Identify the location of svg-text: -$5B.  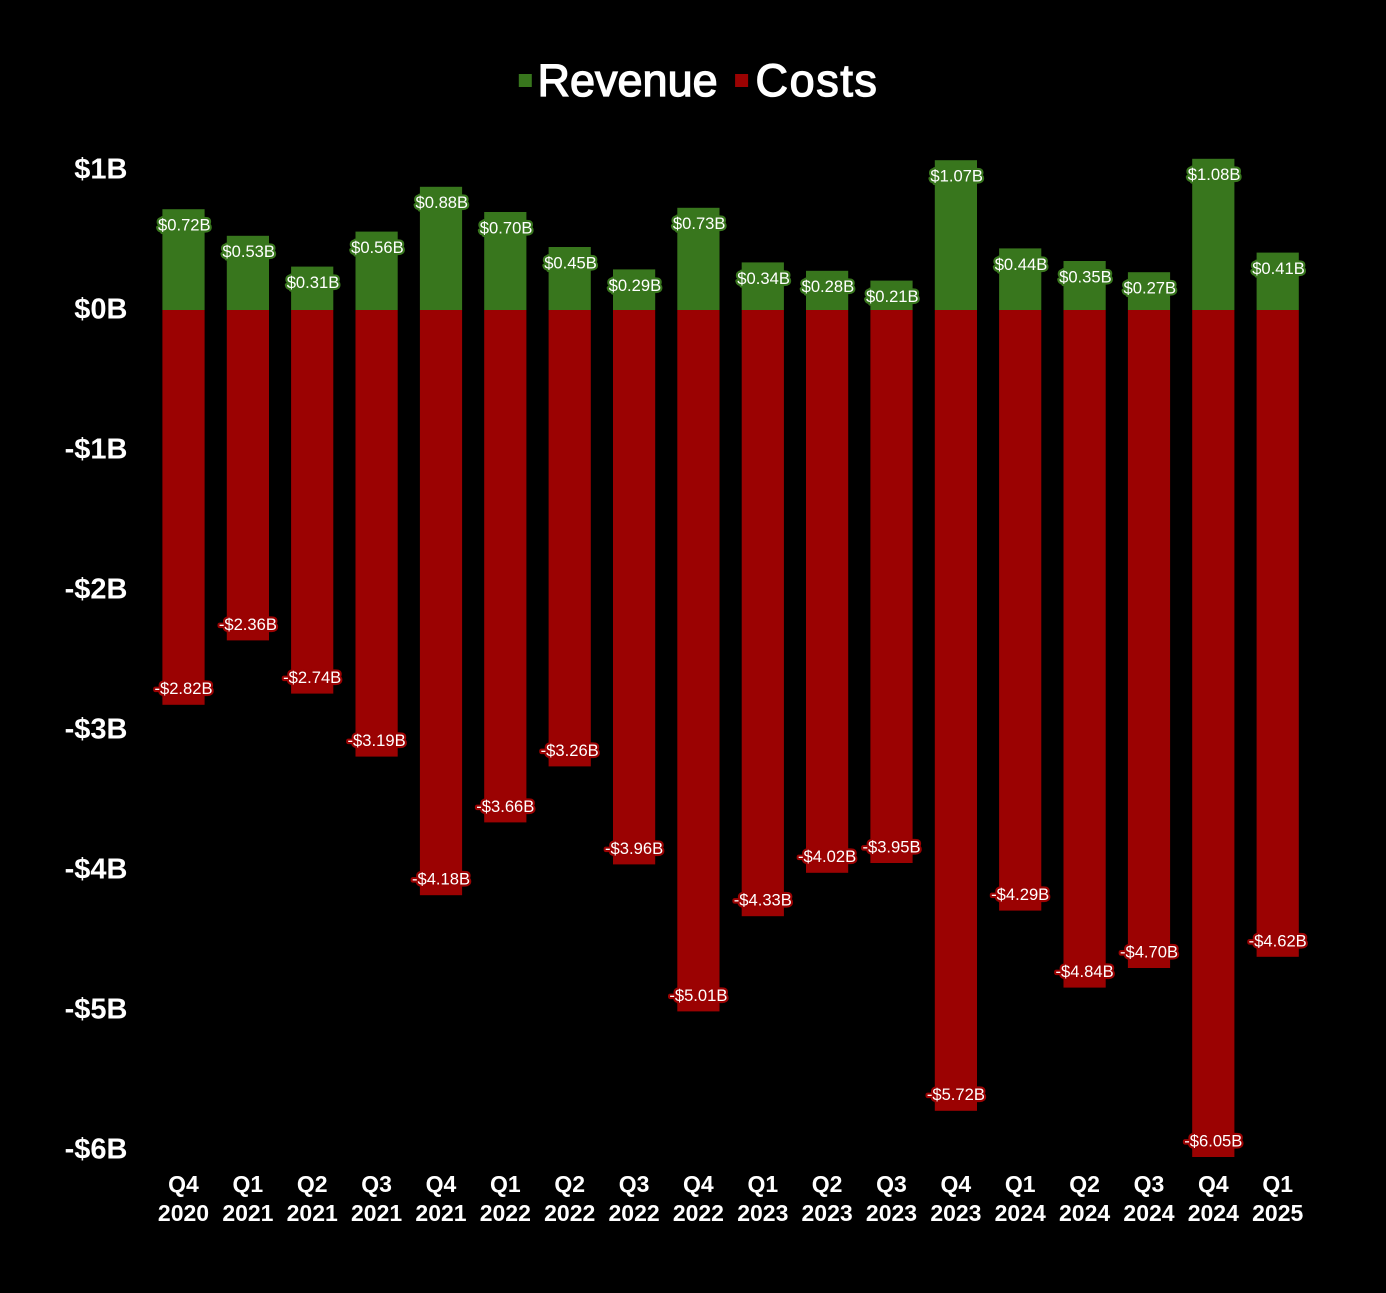
(96, 1010).